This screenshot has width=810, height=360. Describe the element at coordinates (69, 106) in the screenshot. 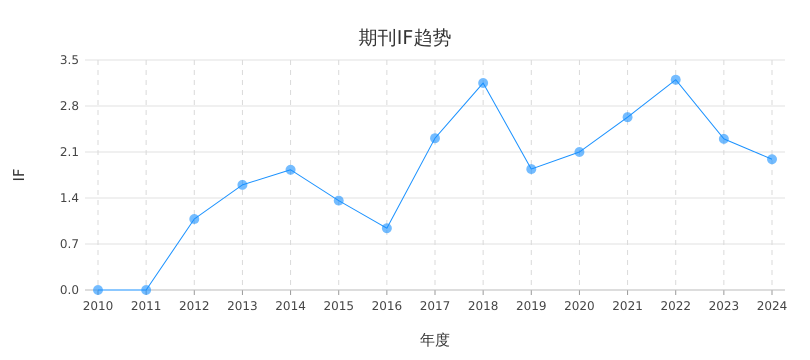

I see `y-tick-label: 2.8` at that location.